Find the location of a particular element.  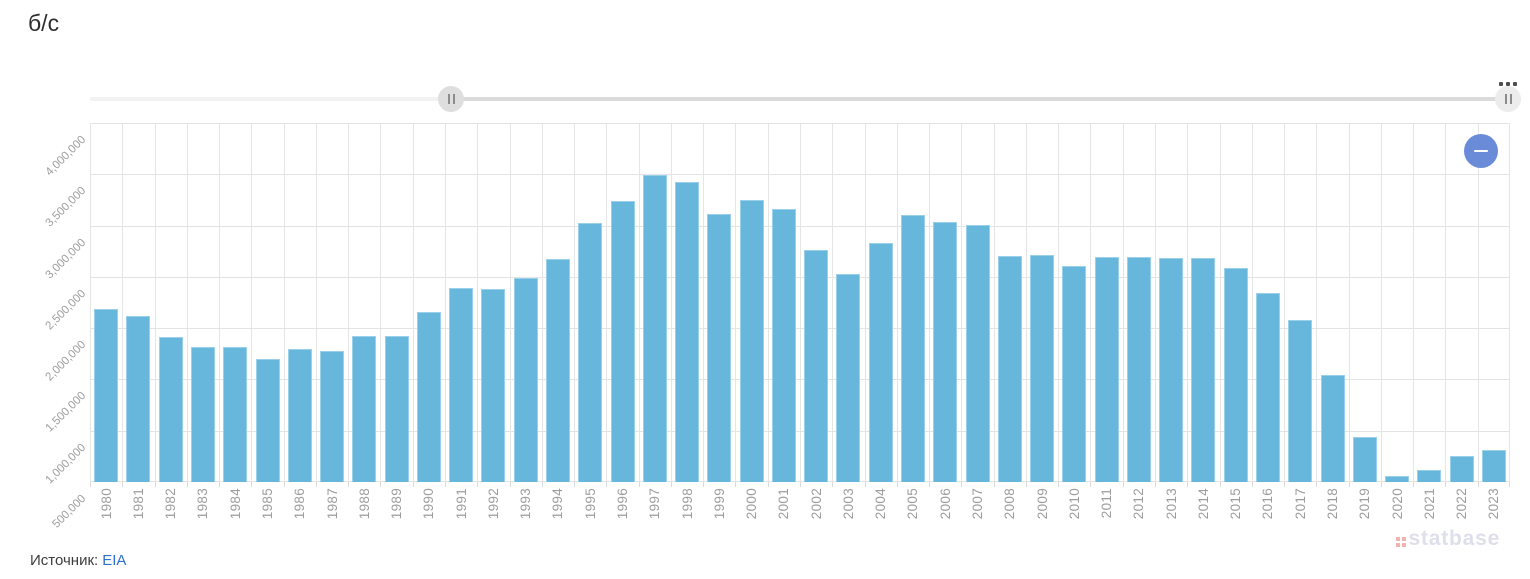

bar-2022 is located at coordinates (1461, 468).